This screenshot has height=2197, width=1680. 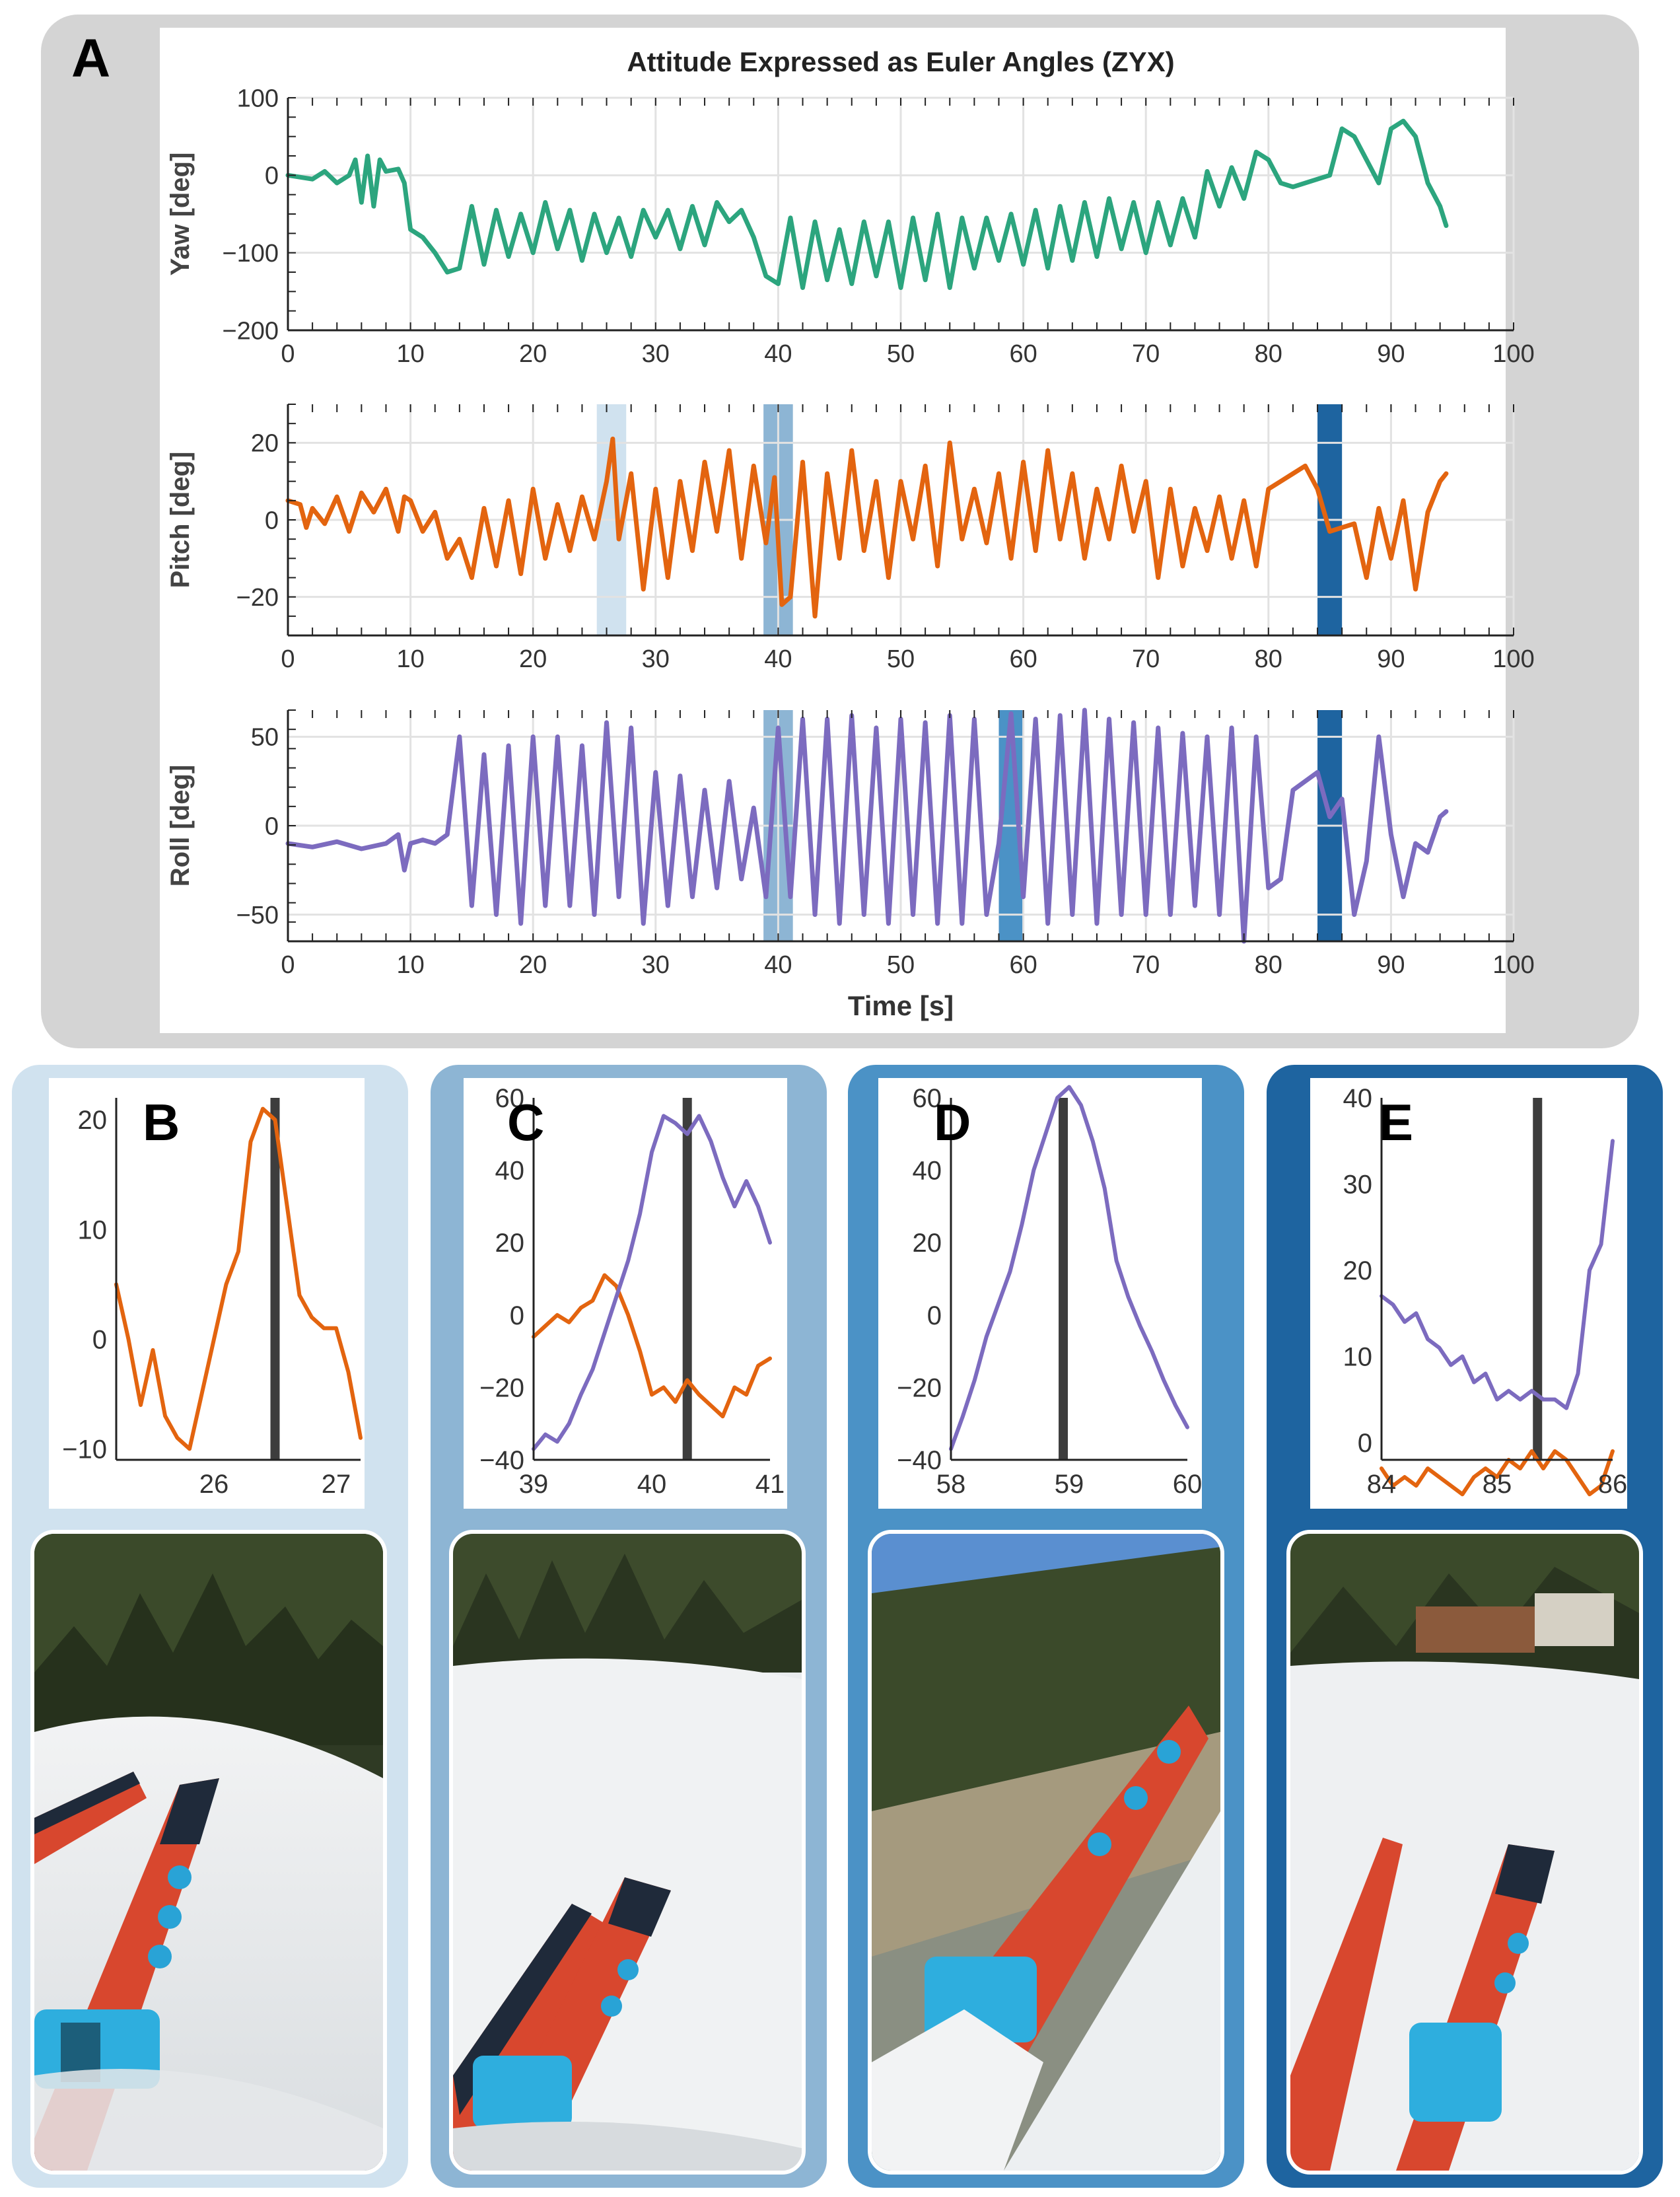 What do you see at coordinates (93, 1229) in the screenshot?
I see `y-tick-label: 10` at bounding box center [93, 1229].